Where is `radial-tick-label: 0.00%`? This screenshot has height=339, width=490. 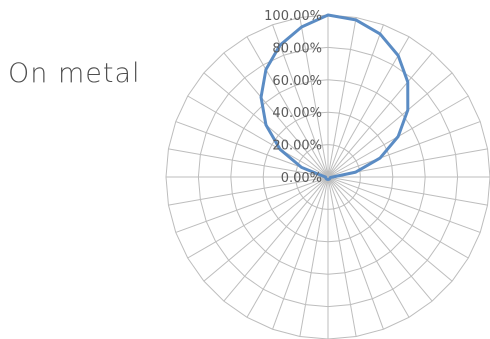
radial-tick-label: 0.00% is located at coordinates (301, 178).